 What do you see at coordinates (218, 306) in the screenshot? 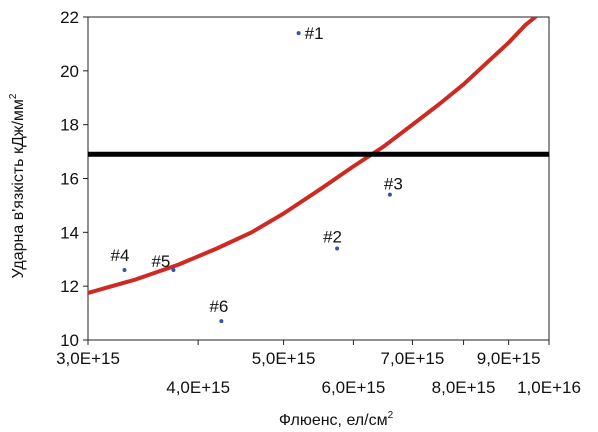
I see `point-label: #6` at bounding box center [218, 306].